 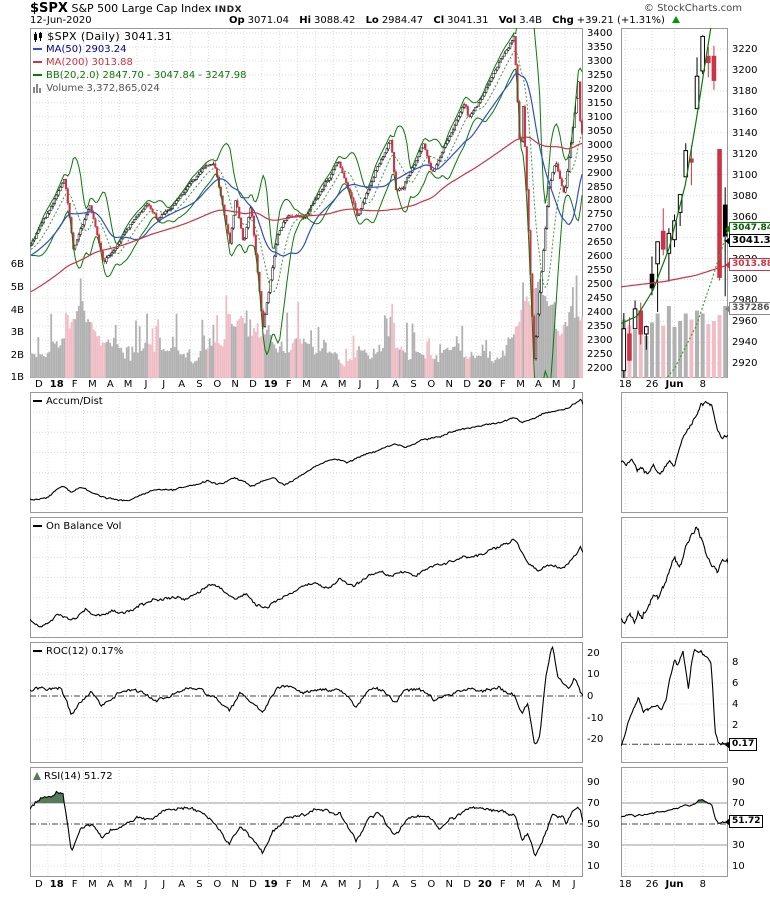 I want to click on volume-callout: 3372865, so click(x=747, y=308).